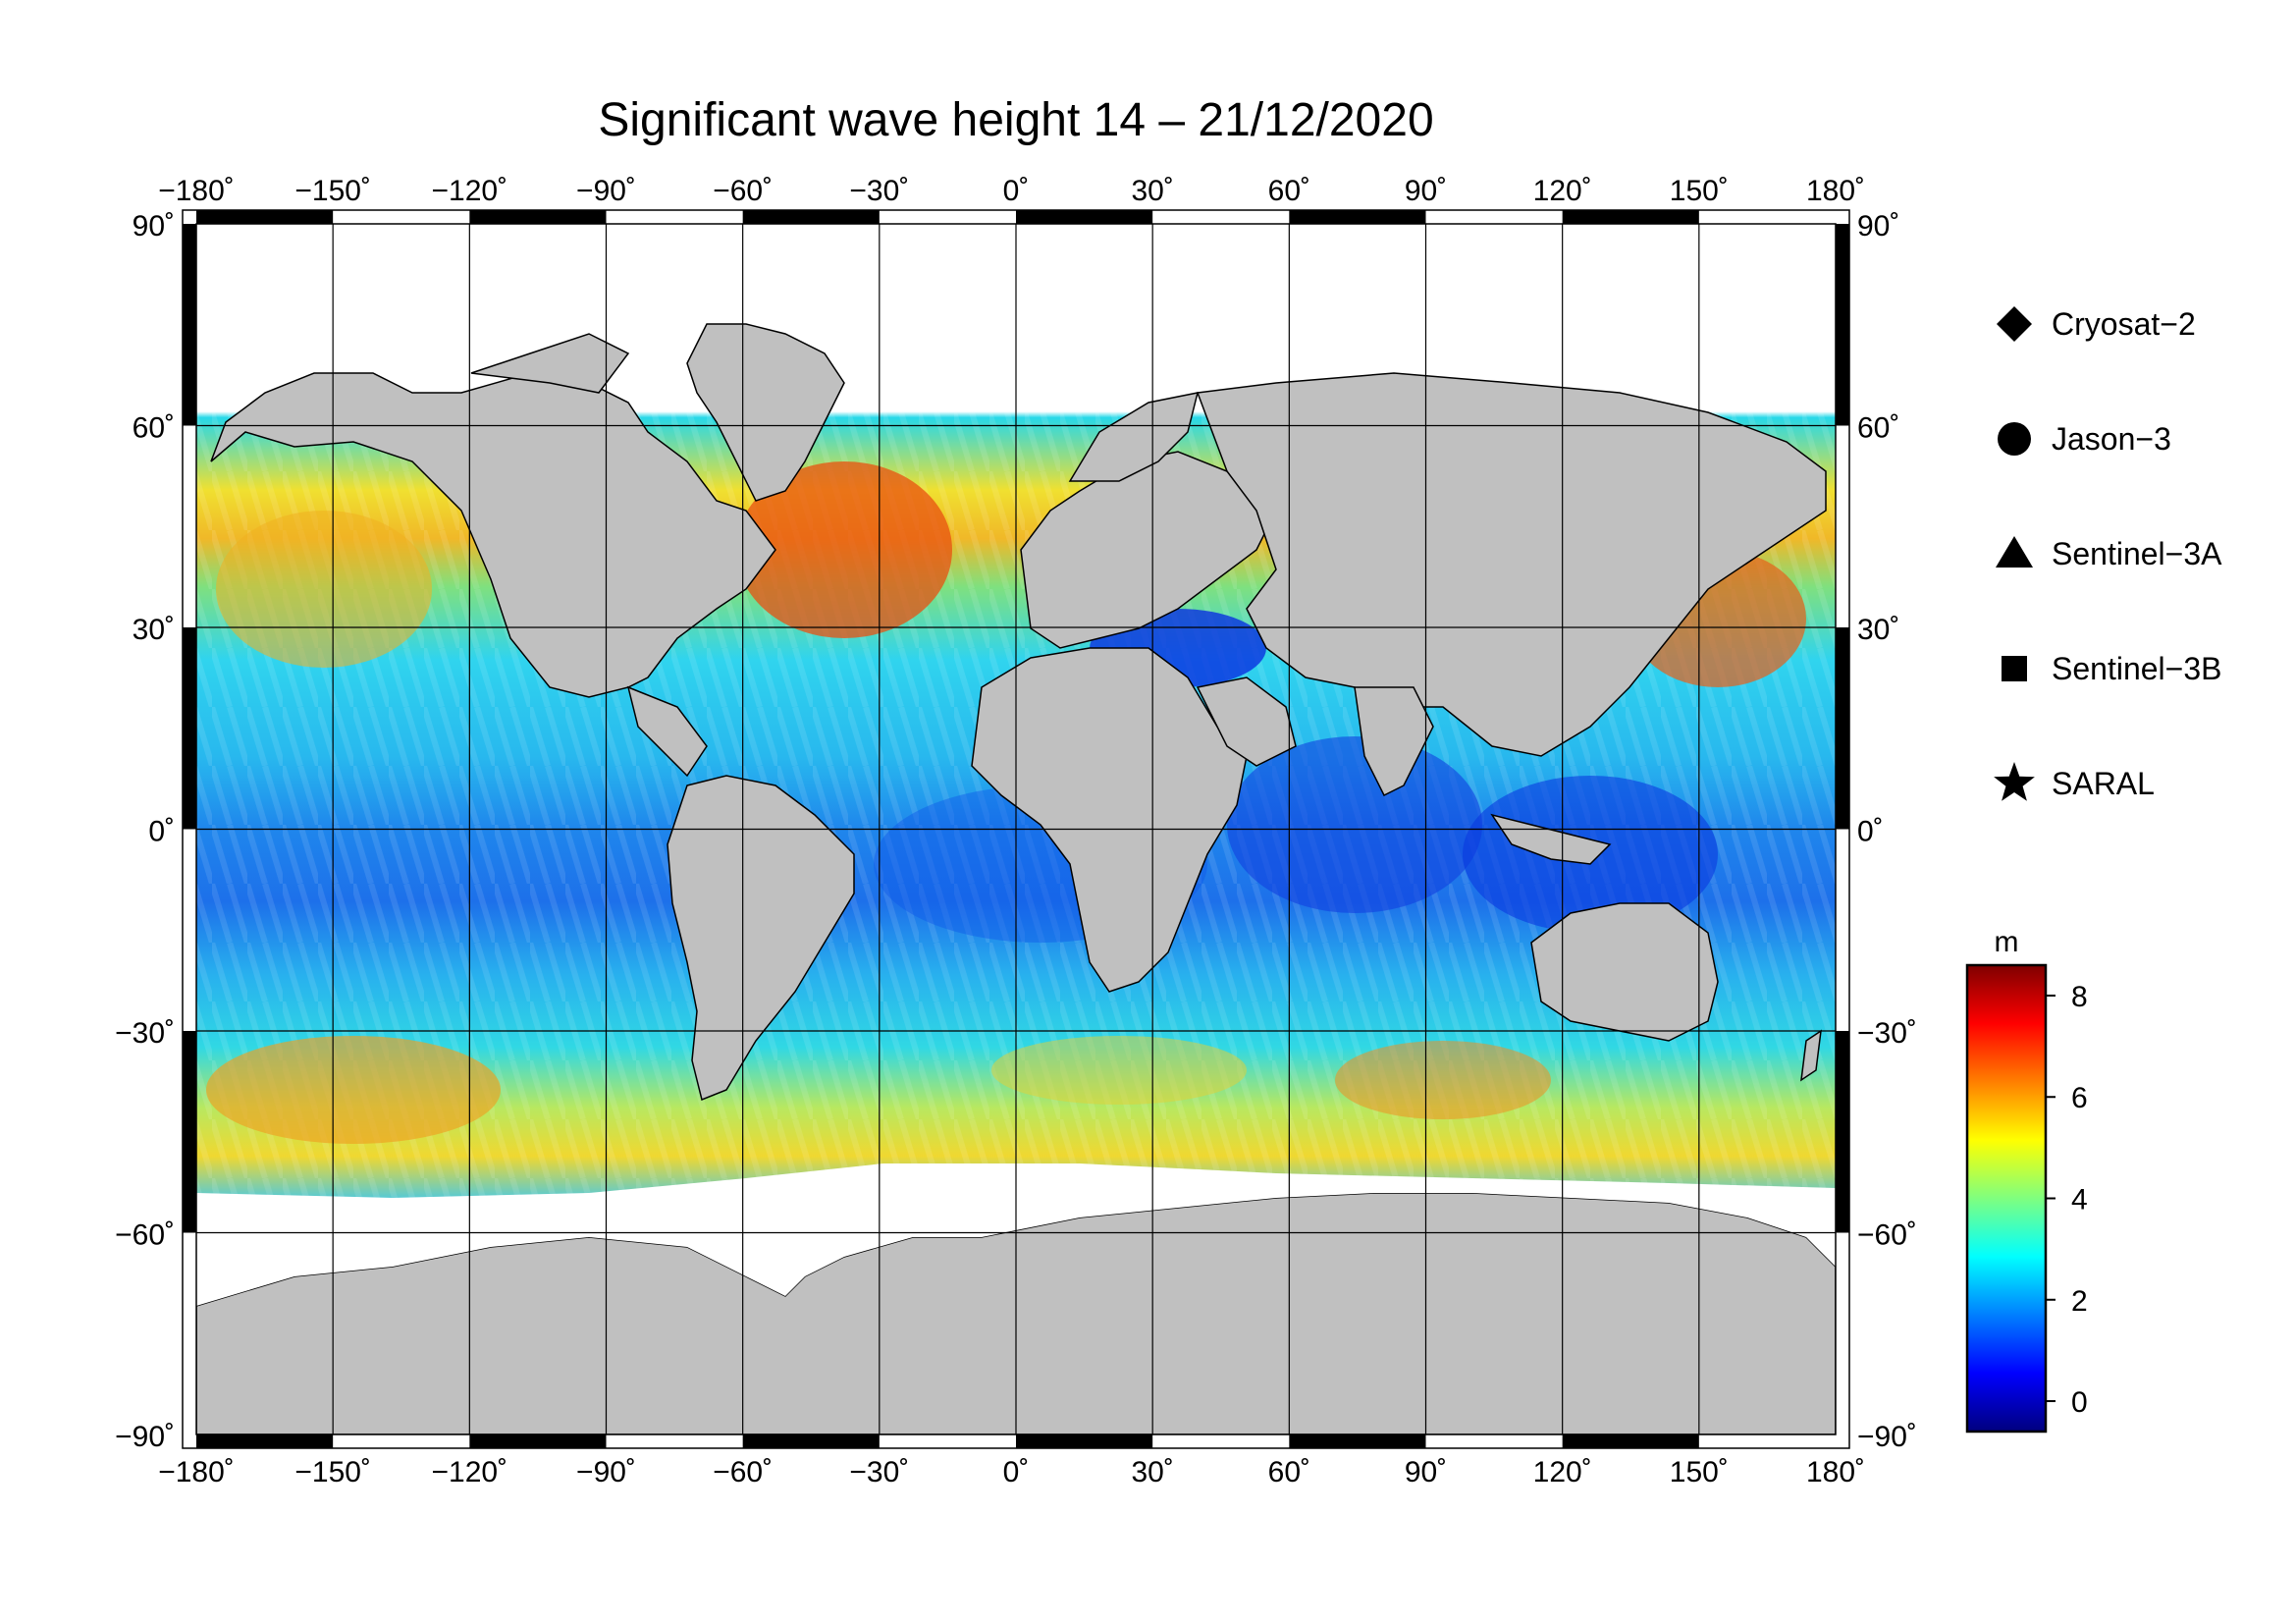 This screenshot has width=2296, height=1623. What do you see at coordinates (1016, 191) in the screenshot?
I see `lon-tick-label-top: 0˚` at bounding box center [1016, 191].